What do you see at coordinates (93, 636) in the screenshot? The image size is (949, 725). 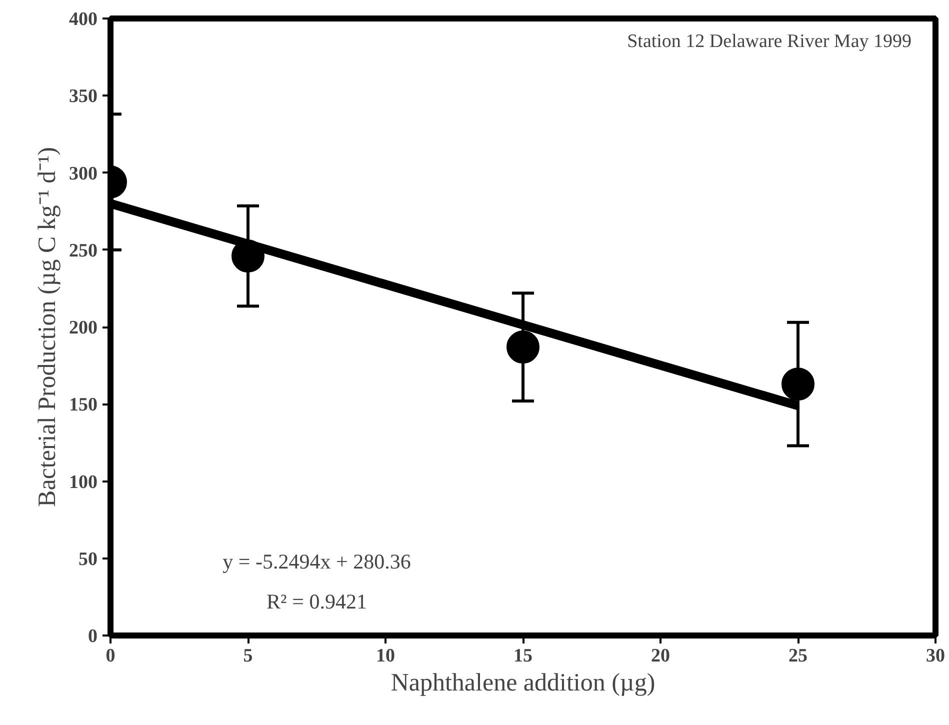 I see `y-tick-label: 0` at bounding box center [93, 636].